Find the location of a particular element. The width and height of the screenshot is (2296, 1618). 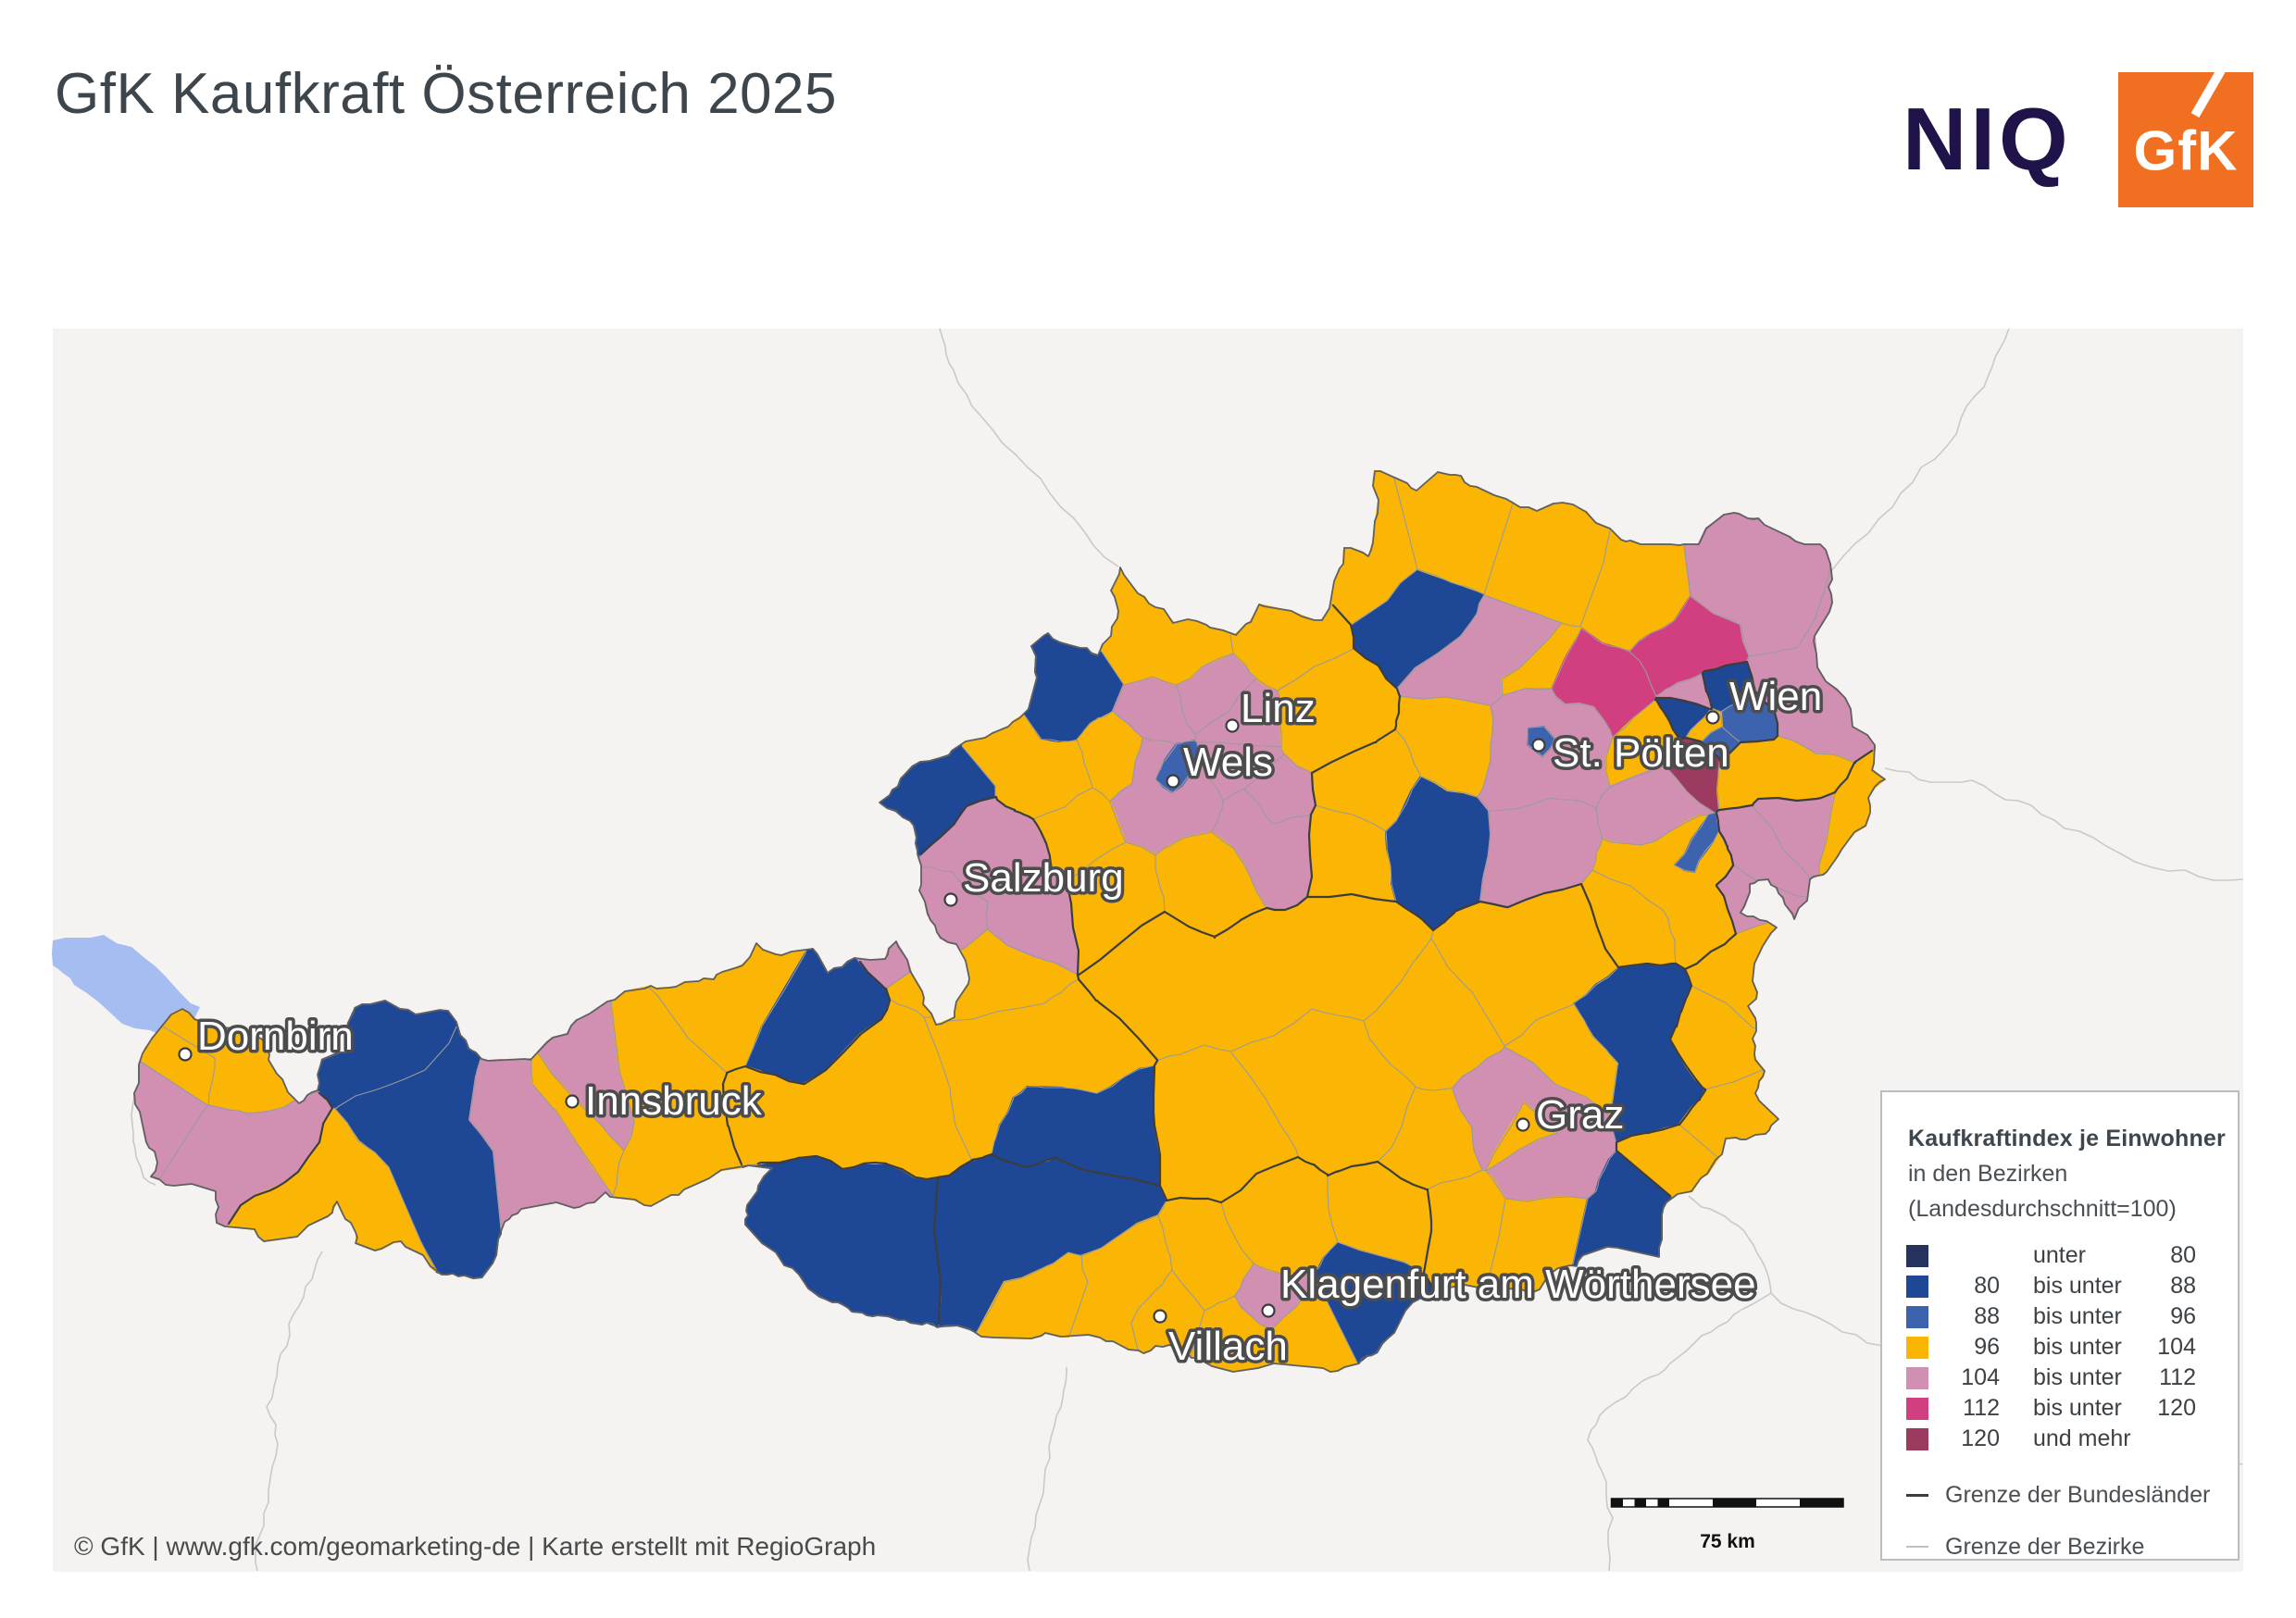

legend-row: 88 bis unter 96 is located at coordinates (2072, 1316).